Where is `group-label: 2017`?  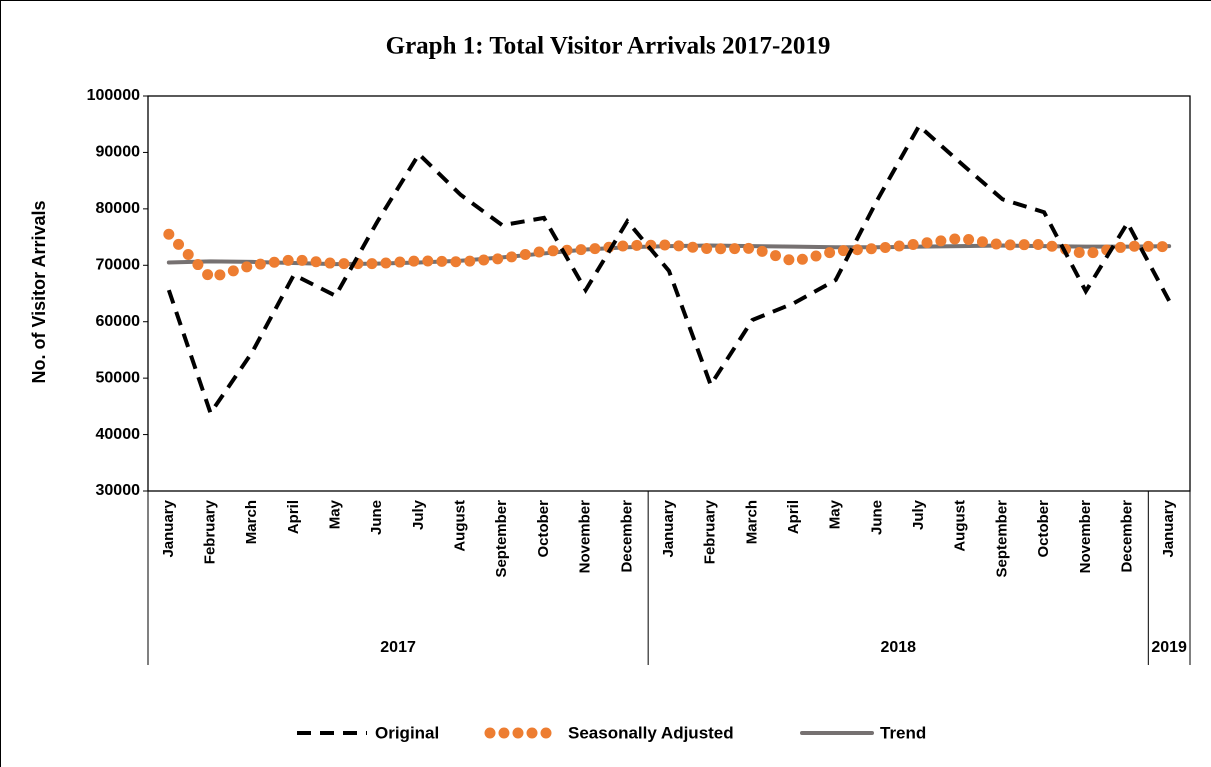
group-label: 2017 is located at coordinates (398, 647).